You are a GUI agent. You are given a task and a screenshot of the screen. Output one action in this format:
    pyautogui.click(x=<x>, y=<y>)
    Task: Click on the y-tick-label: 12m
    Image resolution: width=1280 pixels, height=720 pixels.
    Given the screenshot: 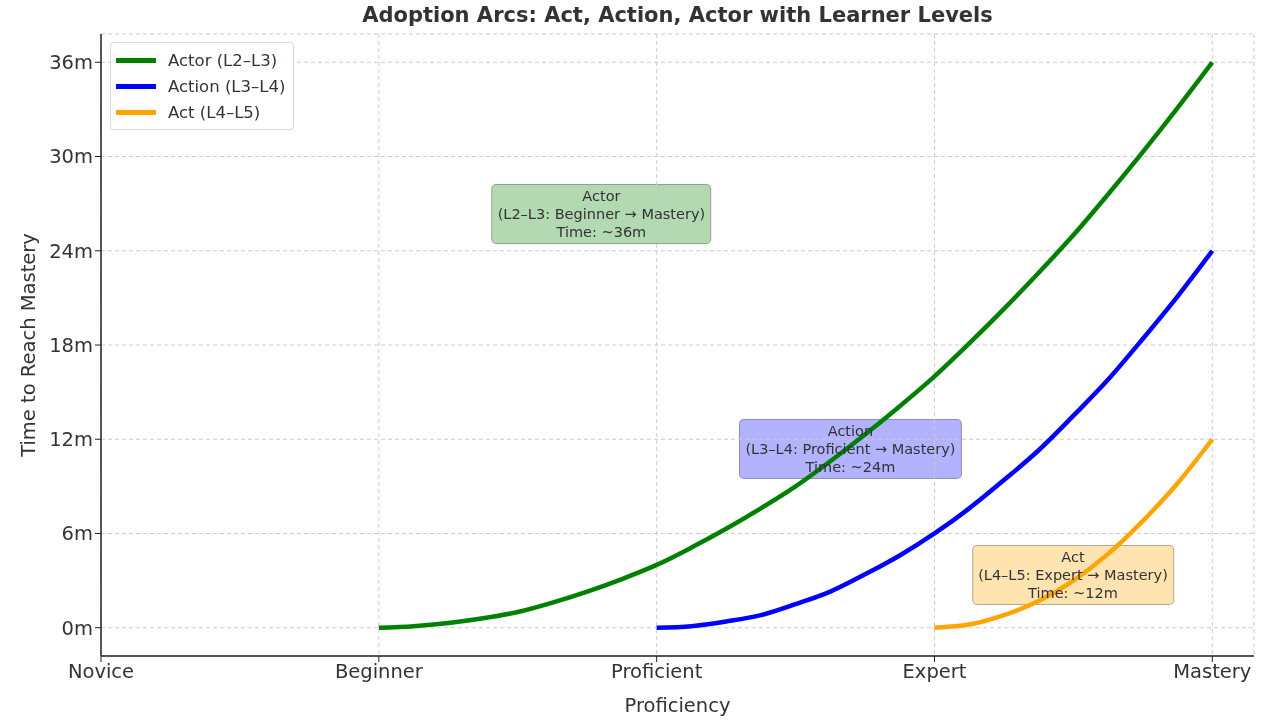 What is the action you would take?
    pyautogui.click(x=71, y=440)
    